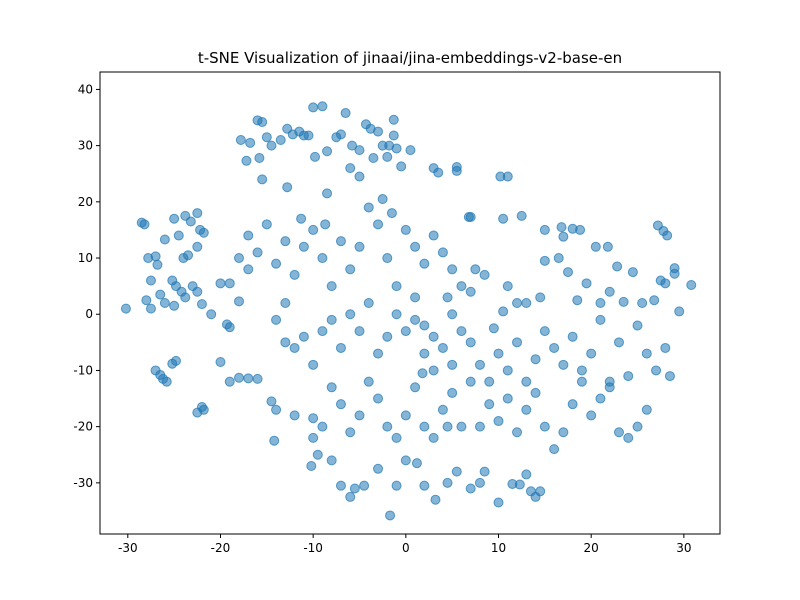 This screenshot has width=800, height=600. I want to click on x-tick-label: -10, so click(313, 548).